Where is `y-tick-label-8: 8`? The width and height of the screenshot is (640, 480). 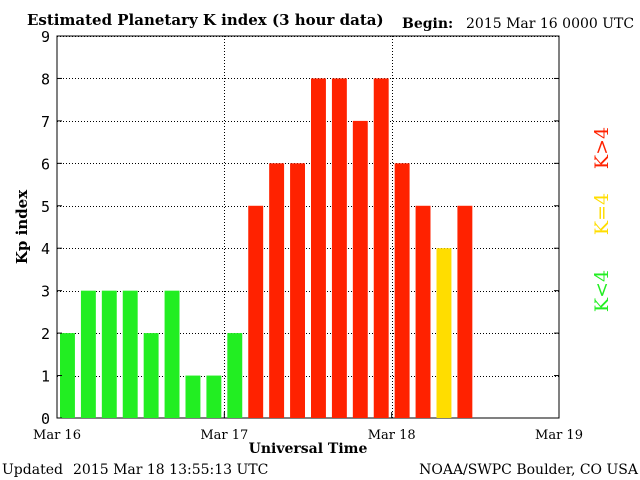
y-tick-label-8: 8 is located at coordinates (45, 79).